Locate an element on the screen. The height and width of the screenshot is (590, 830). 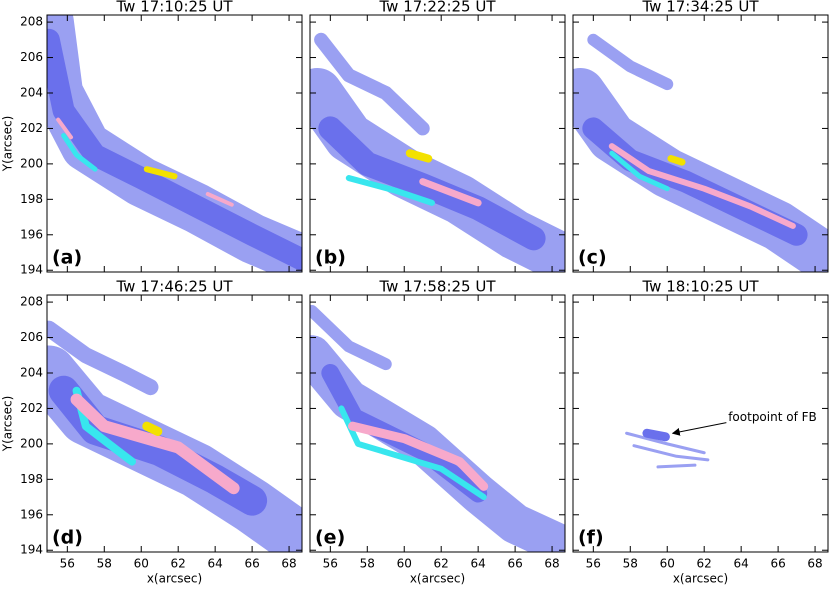
panel: Tw 17:22:25 UT (b) is located at coordinates (437, 136).